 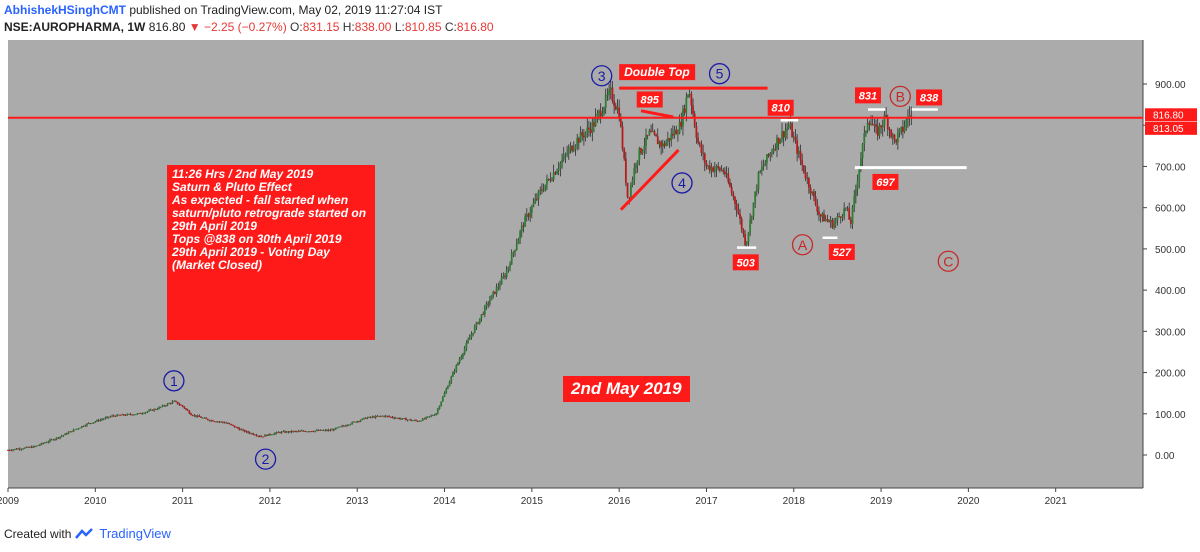 I want to click on wave-label: 2, so click(x=266, y=459).